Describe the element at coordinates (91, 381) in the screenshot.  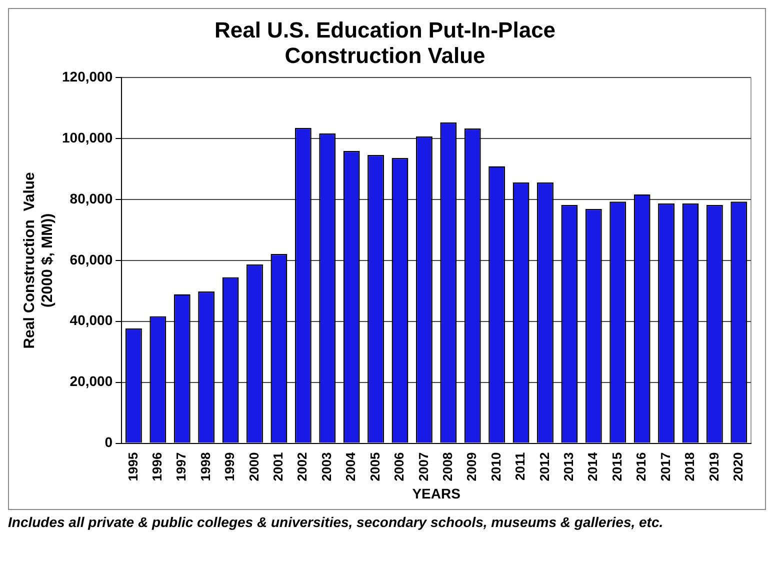
I see `y-tick-label: 20,000` at that location.